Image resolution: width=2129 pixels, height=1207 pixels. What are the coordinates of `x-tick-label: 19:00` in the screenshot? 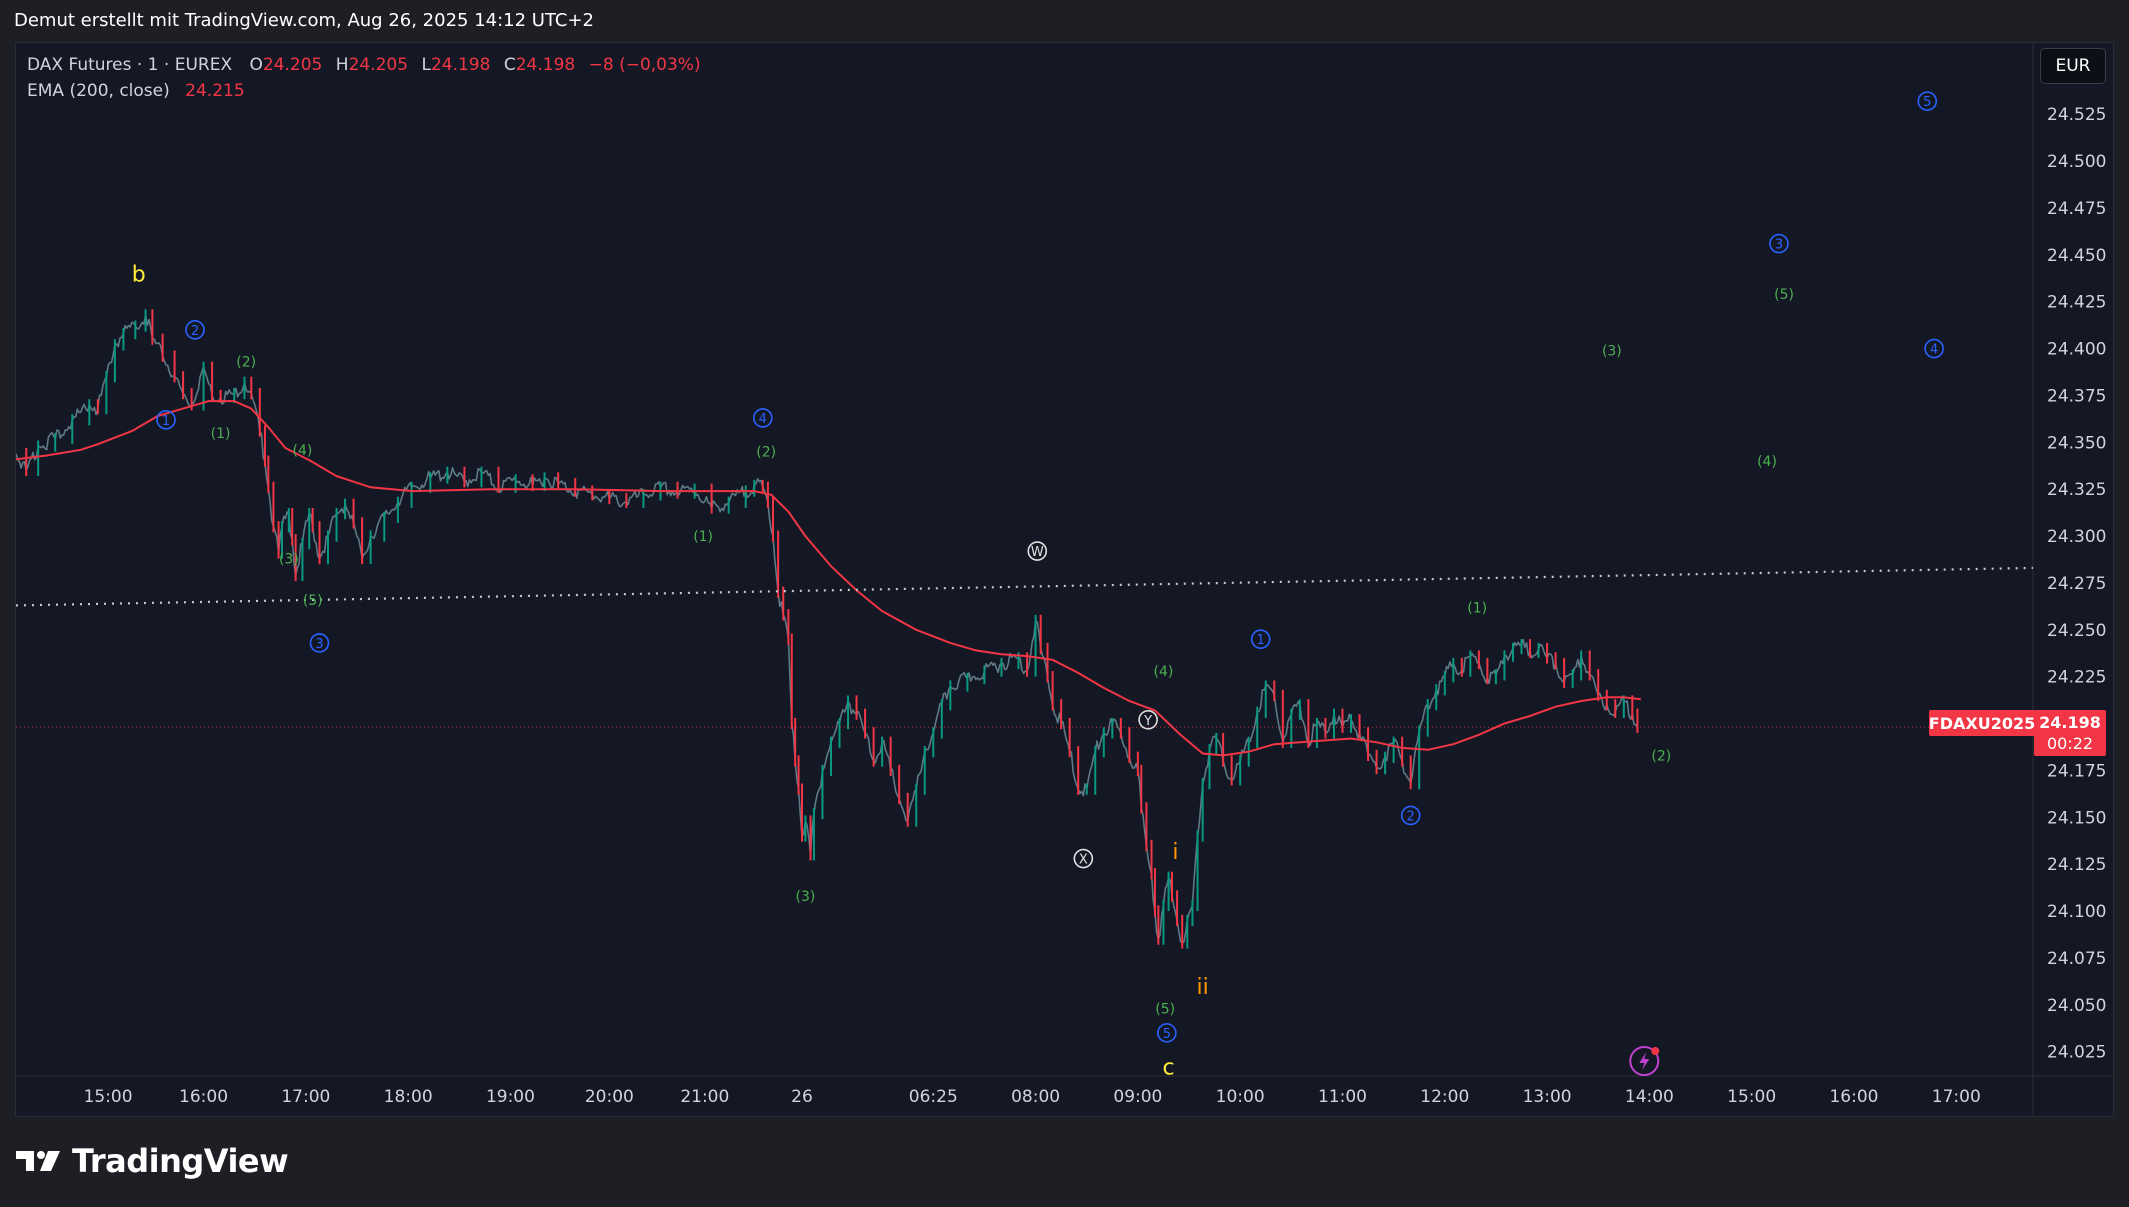 It's located at (510, 1097).